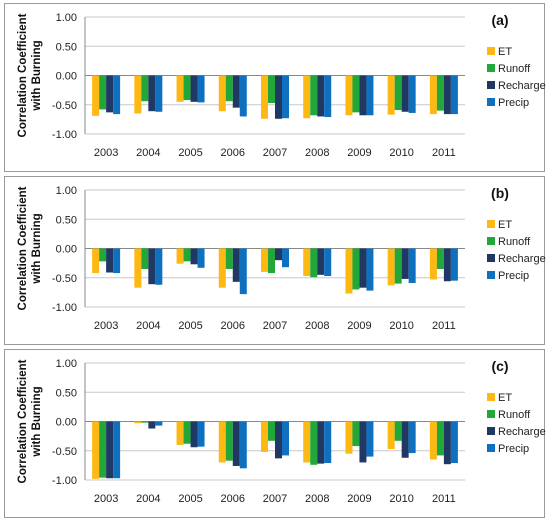 Image resolution: width=550 pixels, height=525 pixels. What do you see at coordinates (405, 263) in the screenshot?
I see `bar-recharge-2010` at bounding box center [405, 263].